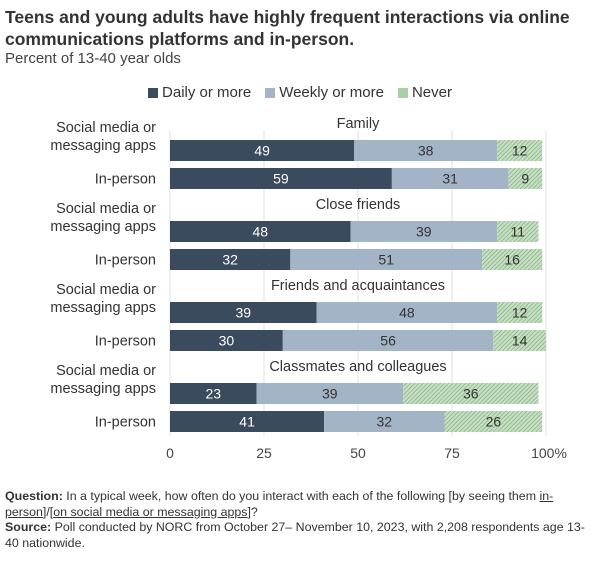 This screenshot has width=600, height=570. Describe the element at coordinates (153, 92) in the screenshot. I see `legend-swatch-daily` at that location.